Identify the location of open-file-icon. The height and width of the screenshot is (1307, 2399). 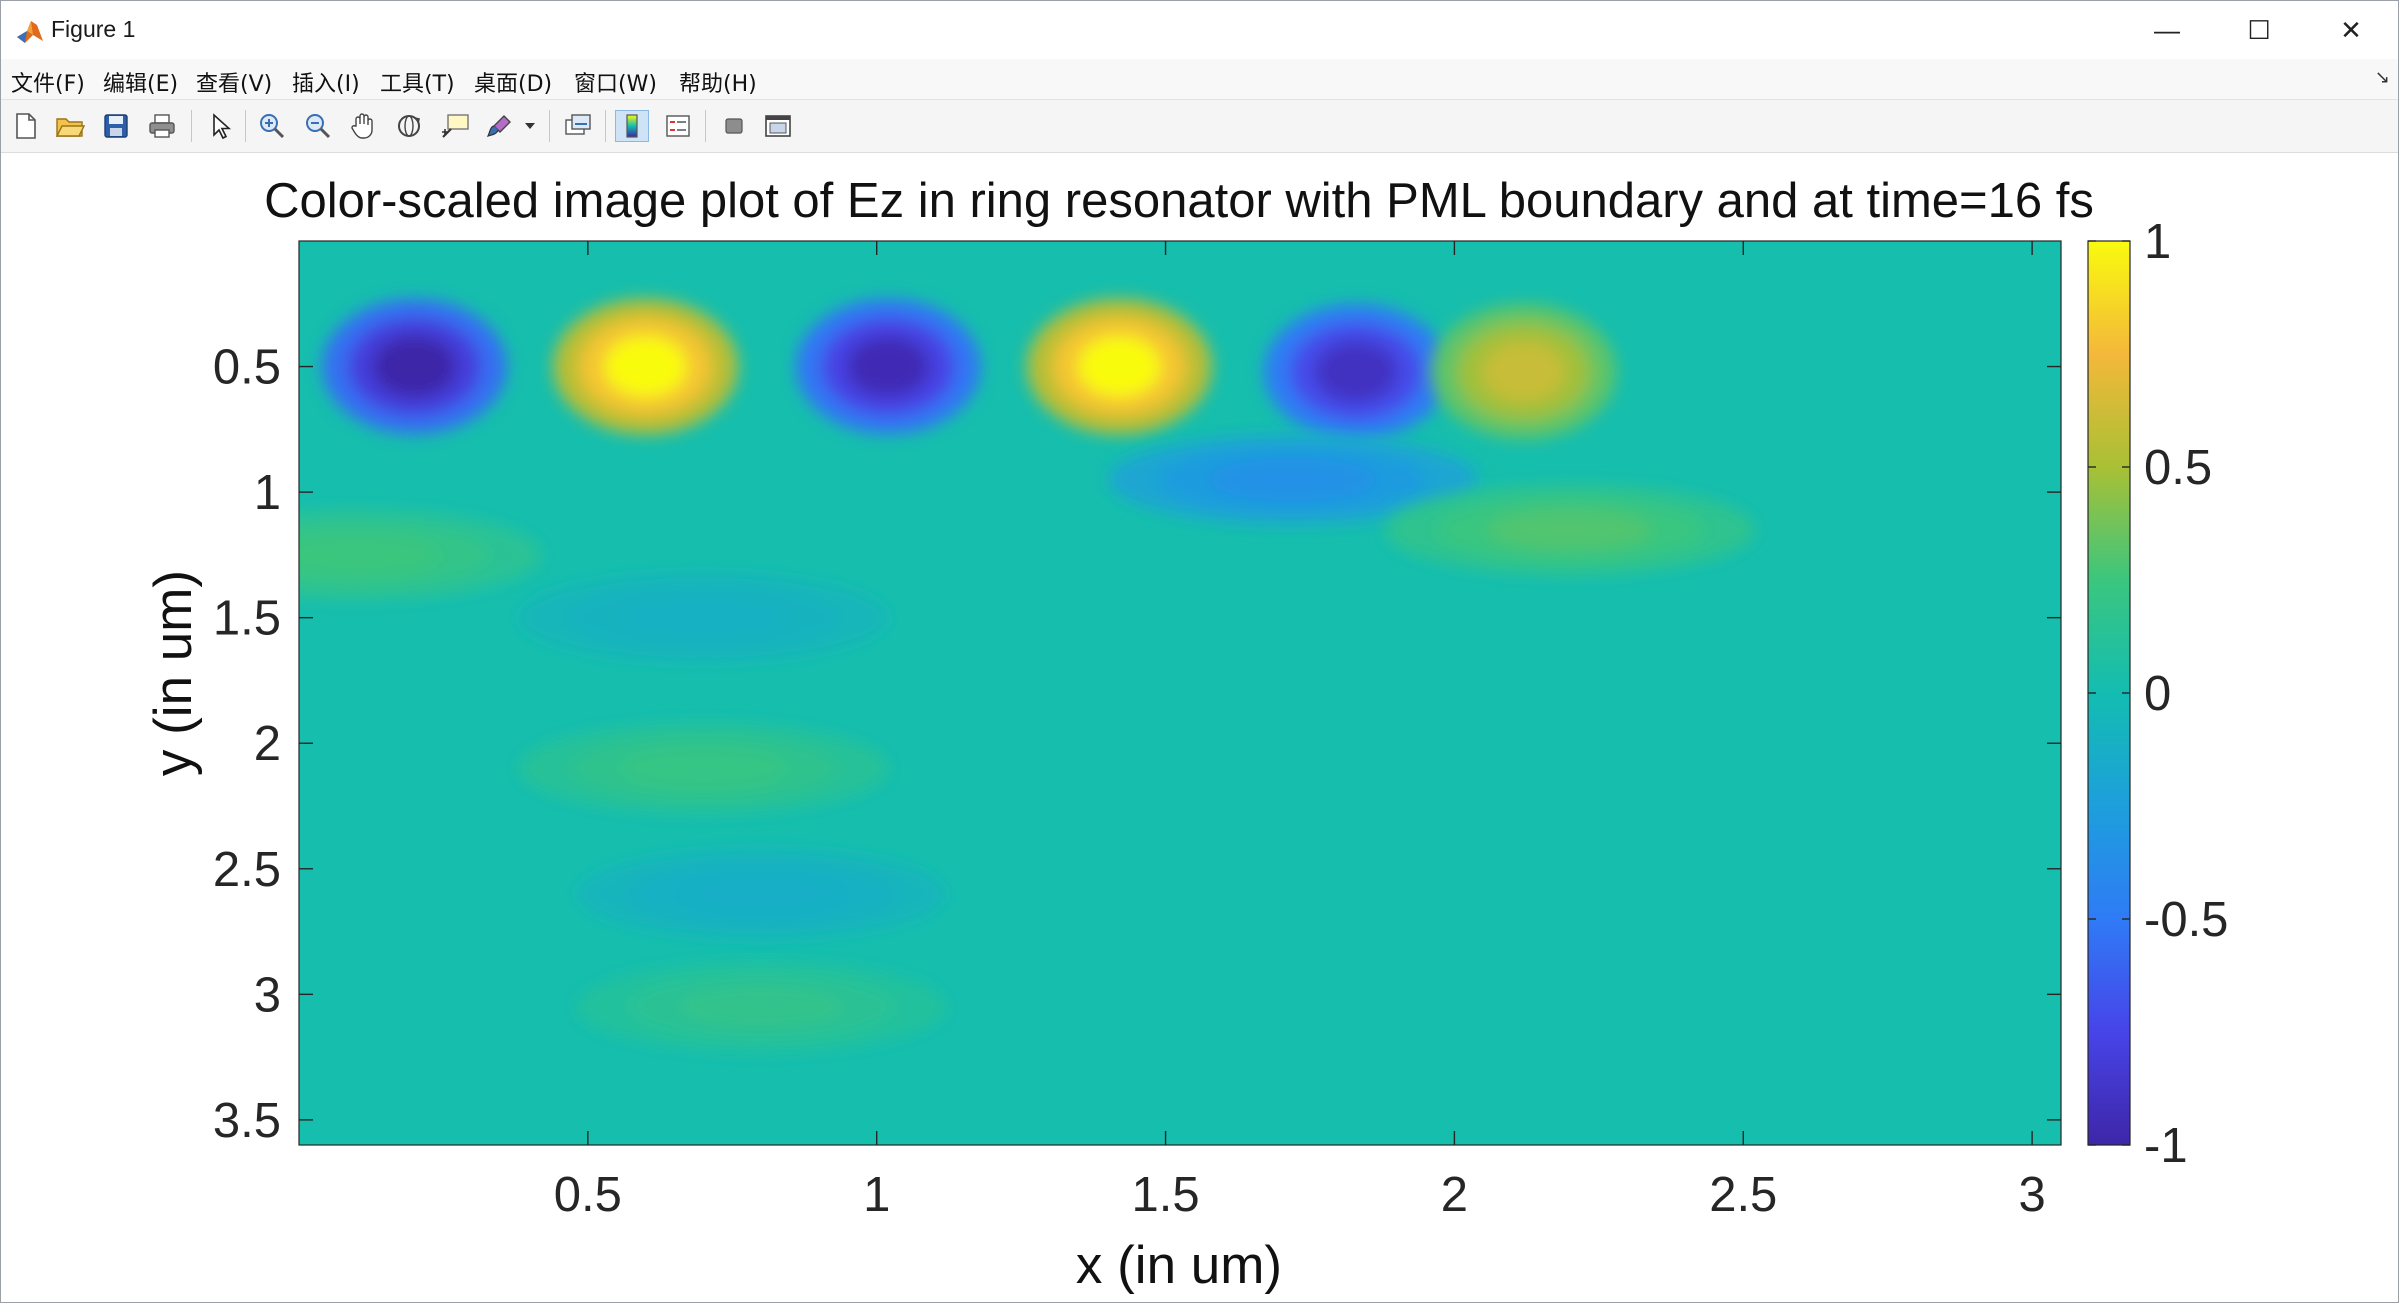
(70, 126).